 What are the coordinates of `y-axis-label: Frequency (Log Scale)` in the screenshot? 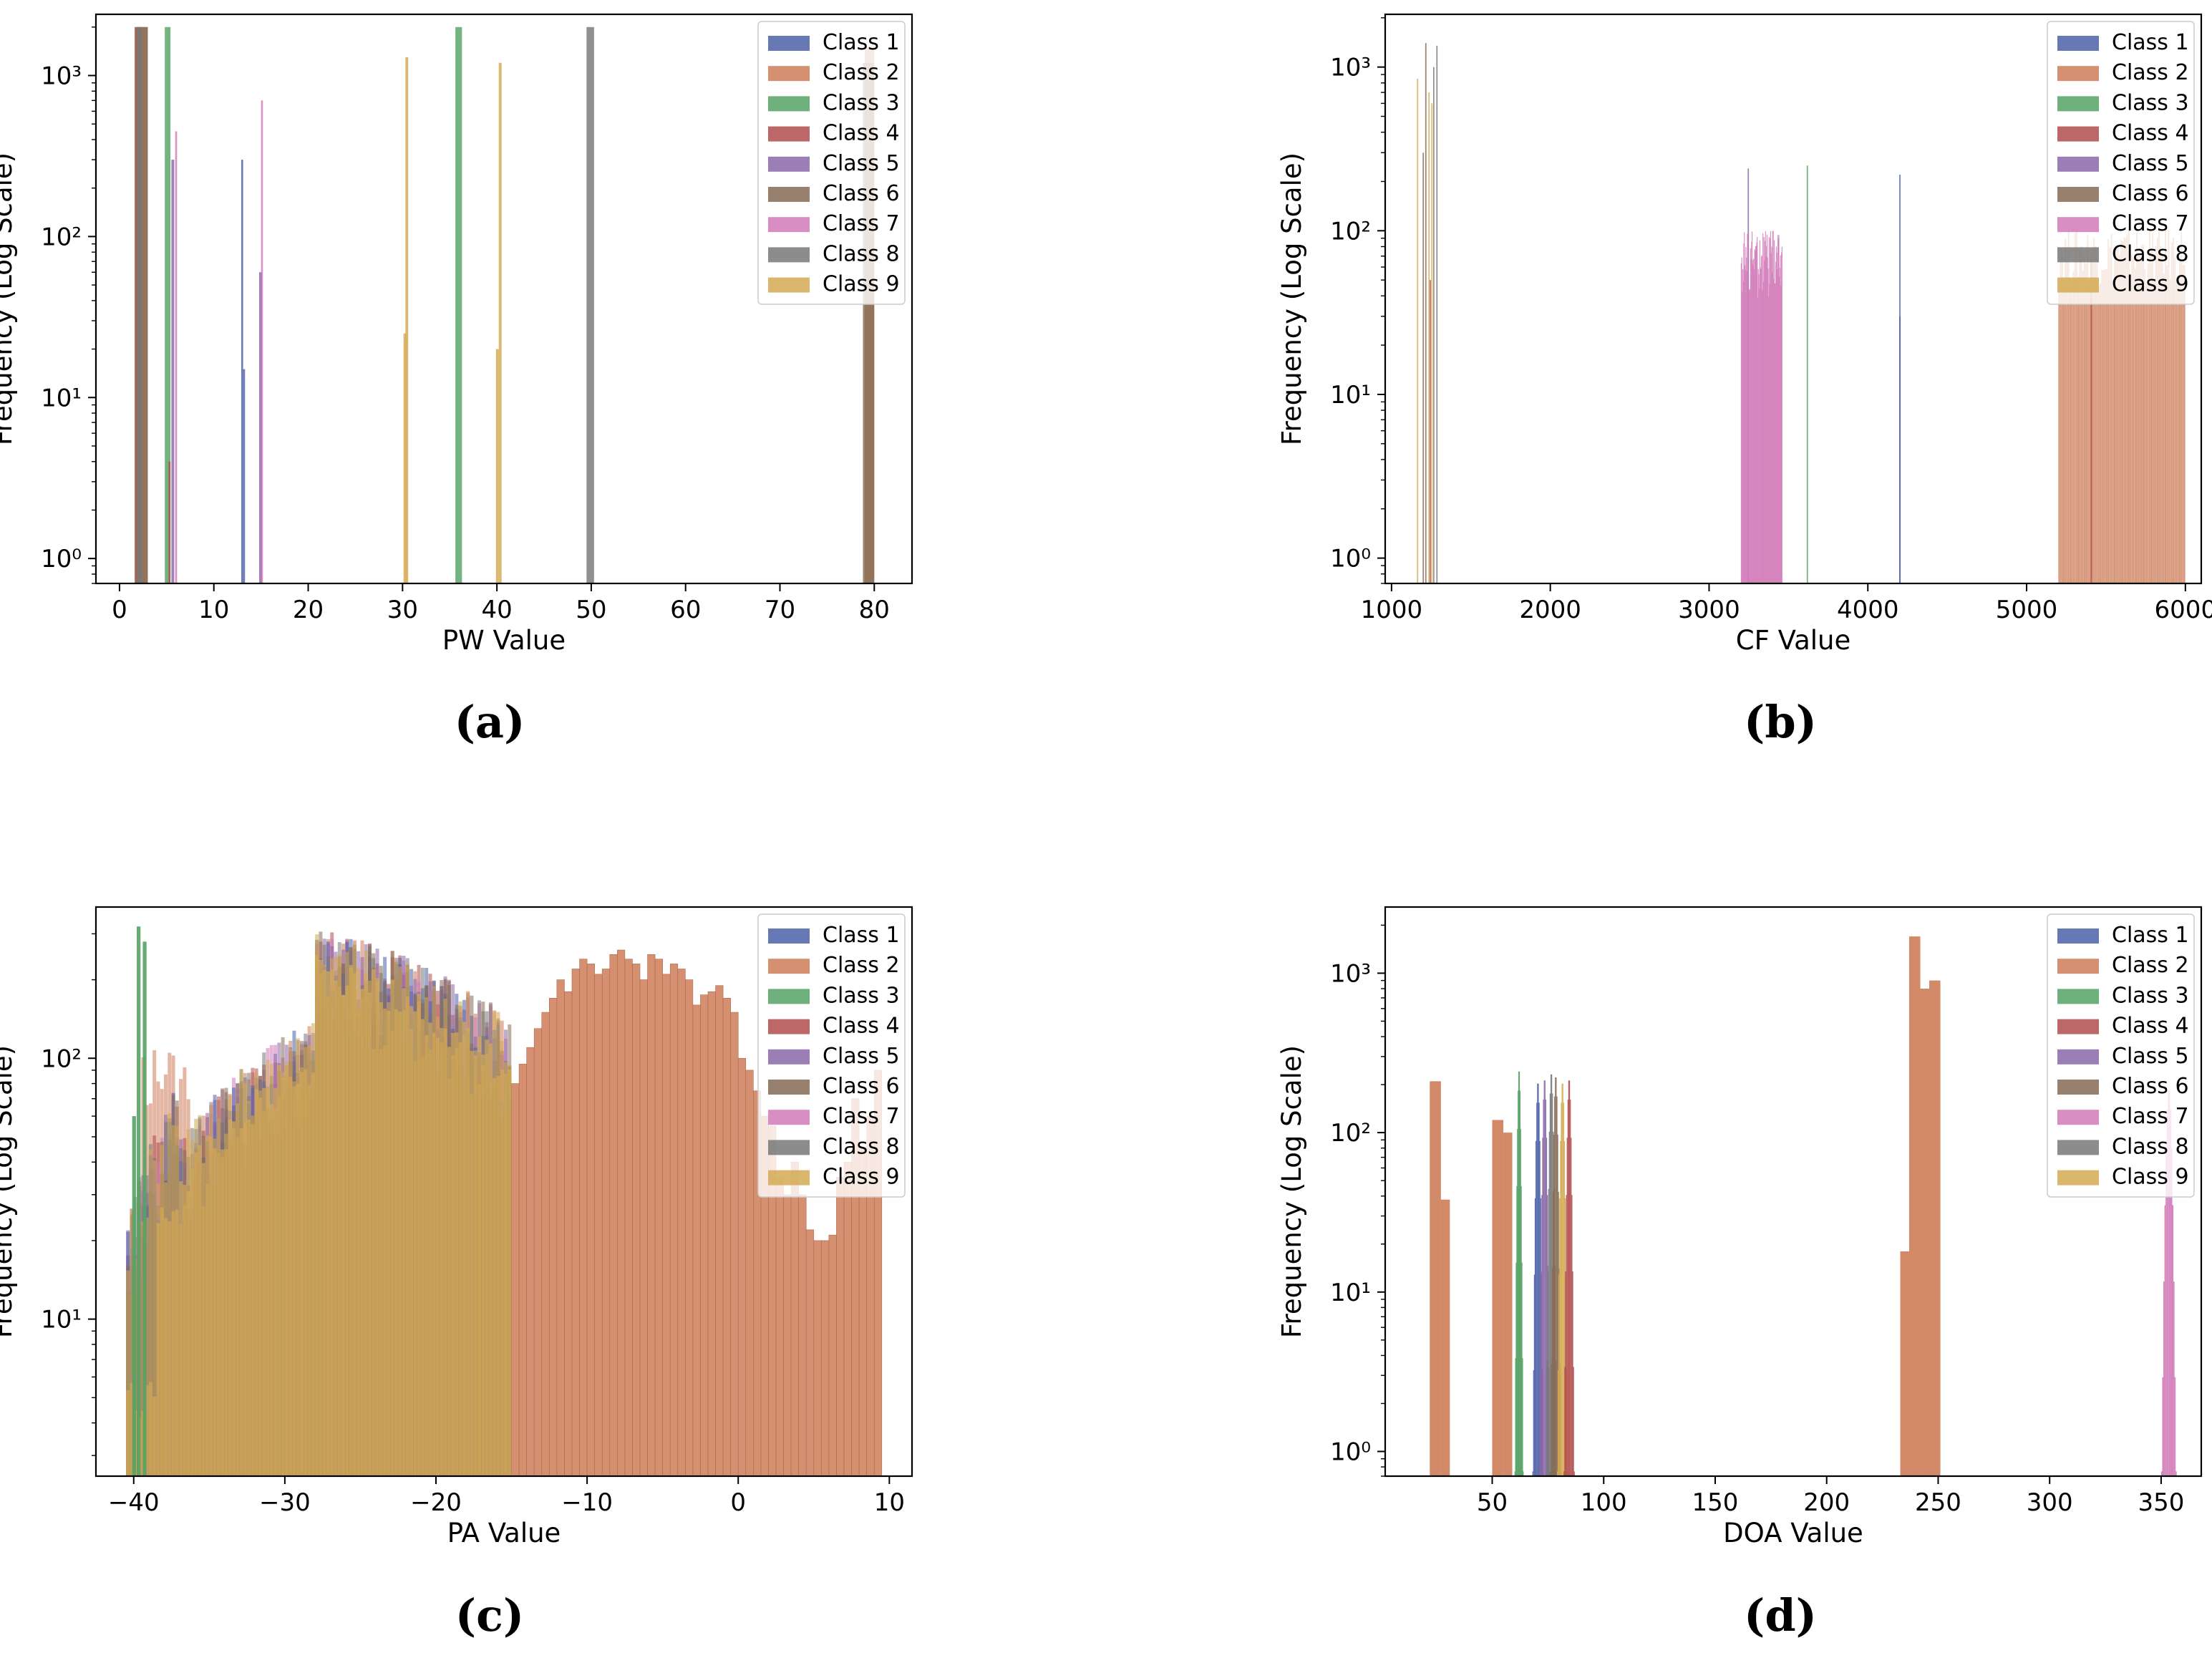 It's located at (1292, 298).